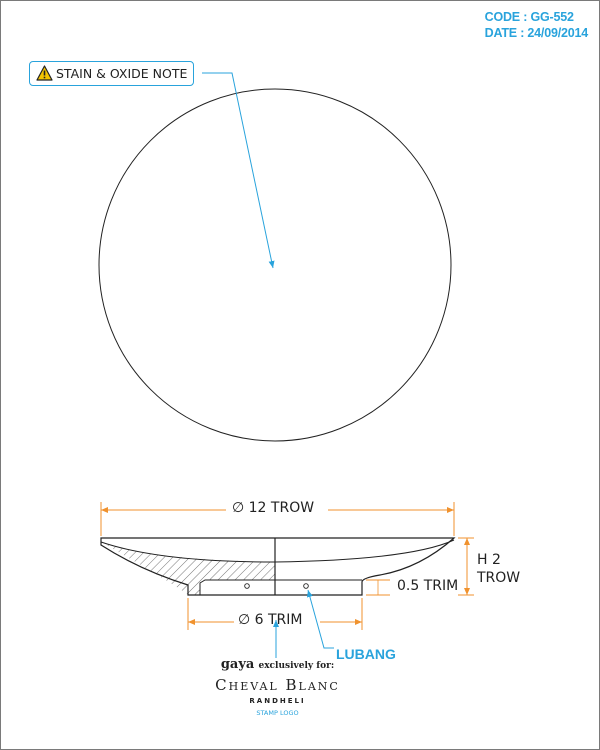 This screenshot has width=600, height=750. Describe the element at coordinates (44, 73) in the screenshot. I see `warning-icon` at that location.